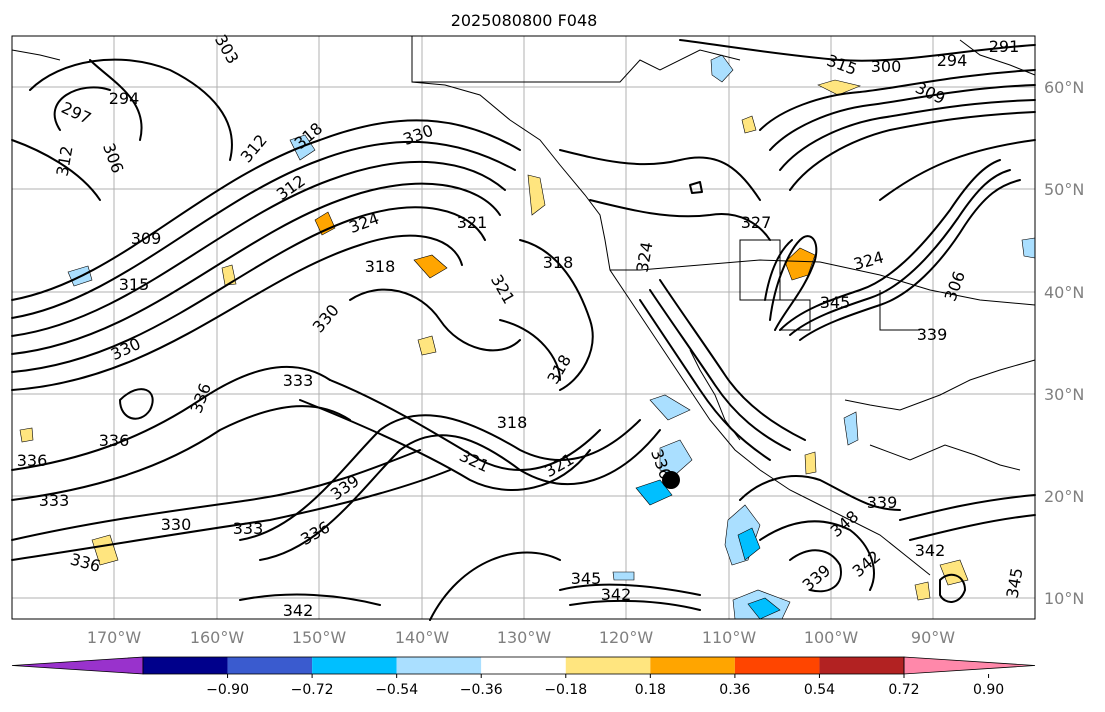 The image size is (1105, 712). What do you see at coordinates (114, 637) in the screenshot?
I see `lon-label: 170°W` at bounding box center [114, 637].